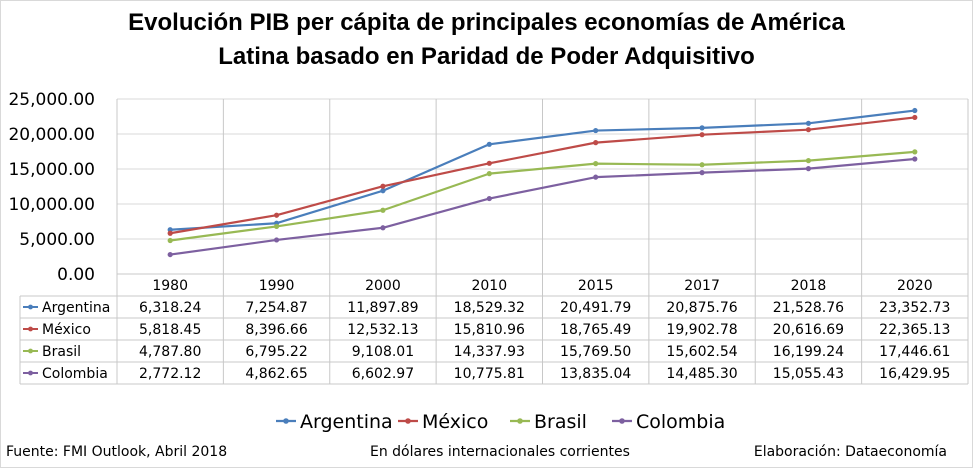  Describe the element at coordinates (61, 352) in the screenshot. I see `table-series-name: Brasil` at that location.